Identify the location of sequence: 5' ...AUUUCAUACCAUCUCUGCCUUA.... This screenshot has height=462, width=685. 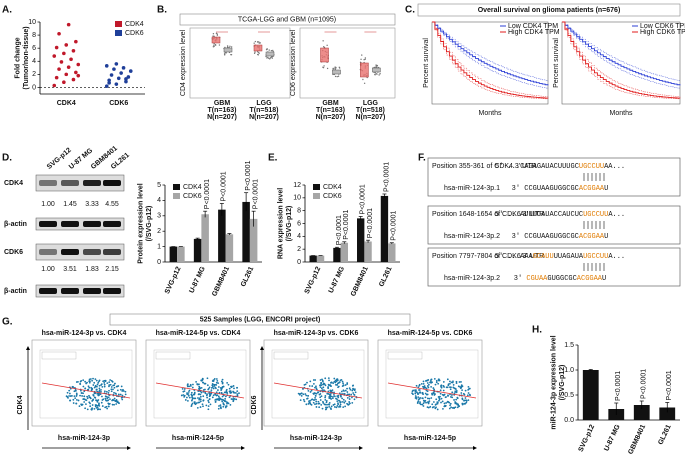
(560, 215).